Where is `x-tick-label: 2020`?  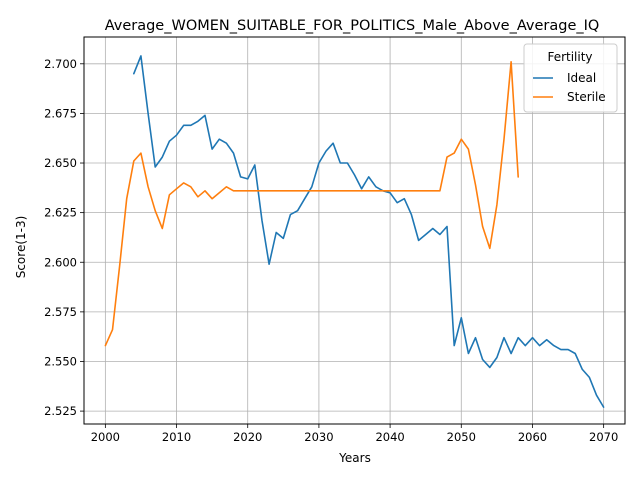
x-tick-label: 2020 is located at coordinates (247, 437).